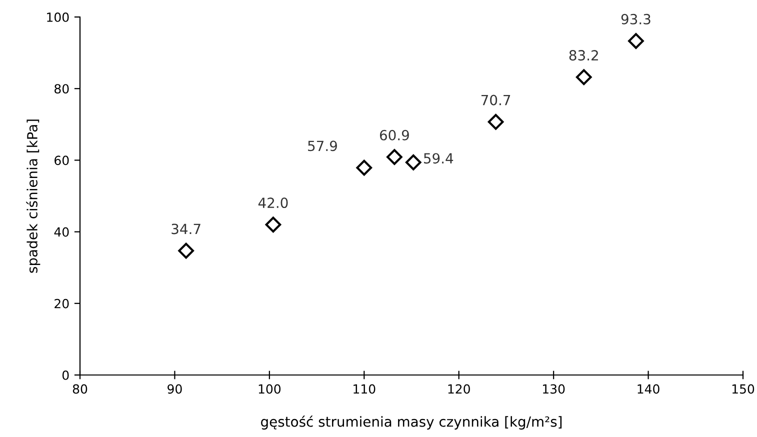  I want to click on x-tick-label: 80, so click(80, 389).